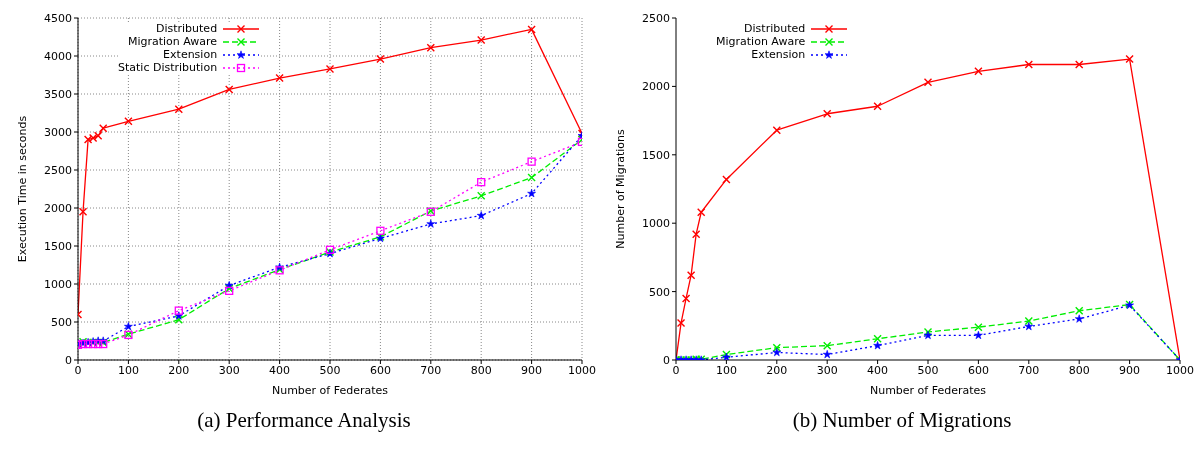  Describe the element at coordinates (58, 18) in the screenshot. I see `y-tick-label: 4500` at that location.